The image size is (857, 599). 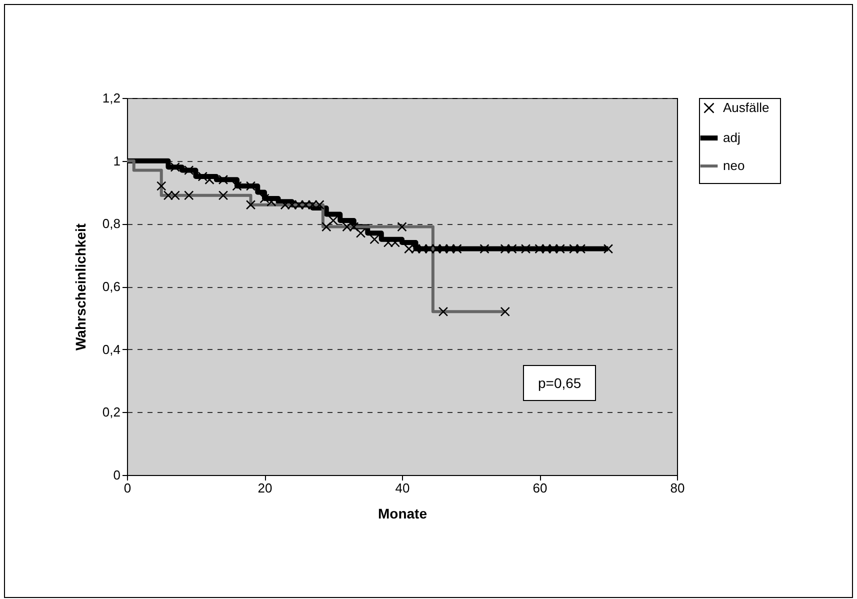 What do you see at coordinates (111, 286) in the screenshot?
I see `y-tick-label: 0,6` at bounding box center [111, 286].